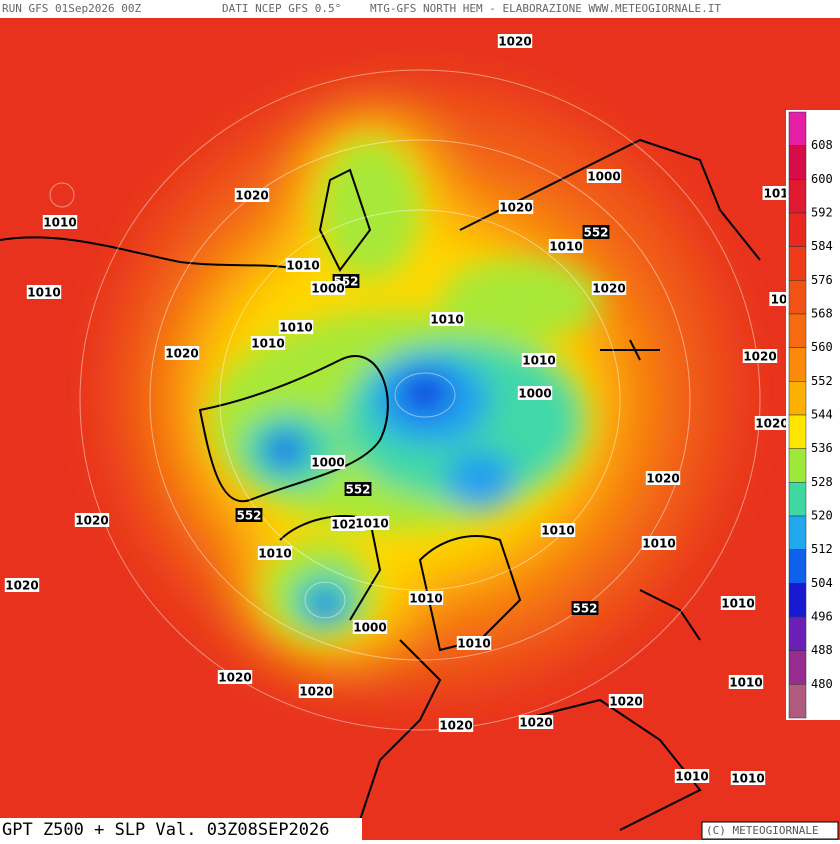 Image resolution: width=840 pixels, height=844 pixels. I want to click on header-run: RUN GFS 01Sep2026 00Z, so click(71, 8).